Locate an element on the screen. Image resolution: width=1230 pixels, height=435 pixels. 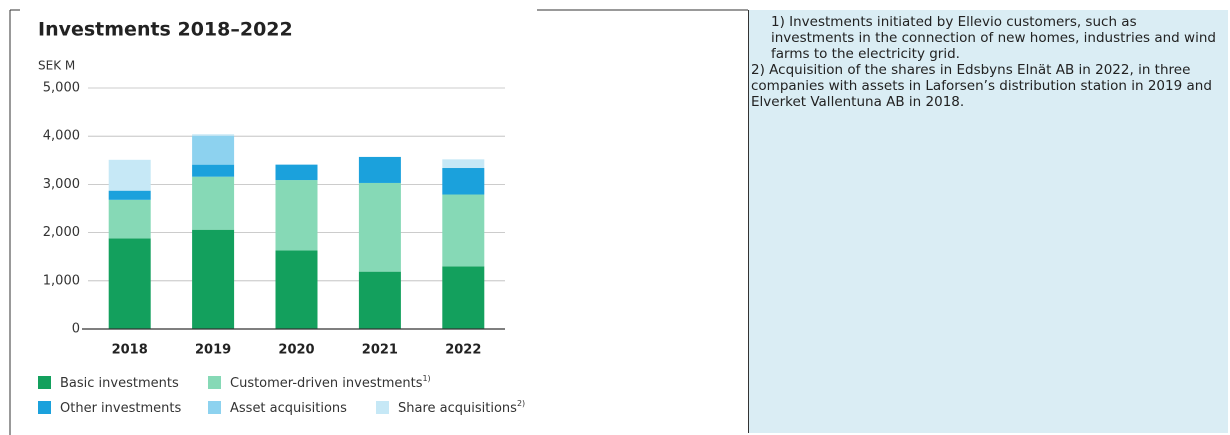
x-tick-label: 2022 is located at coordinates (463, 350).